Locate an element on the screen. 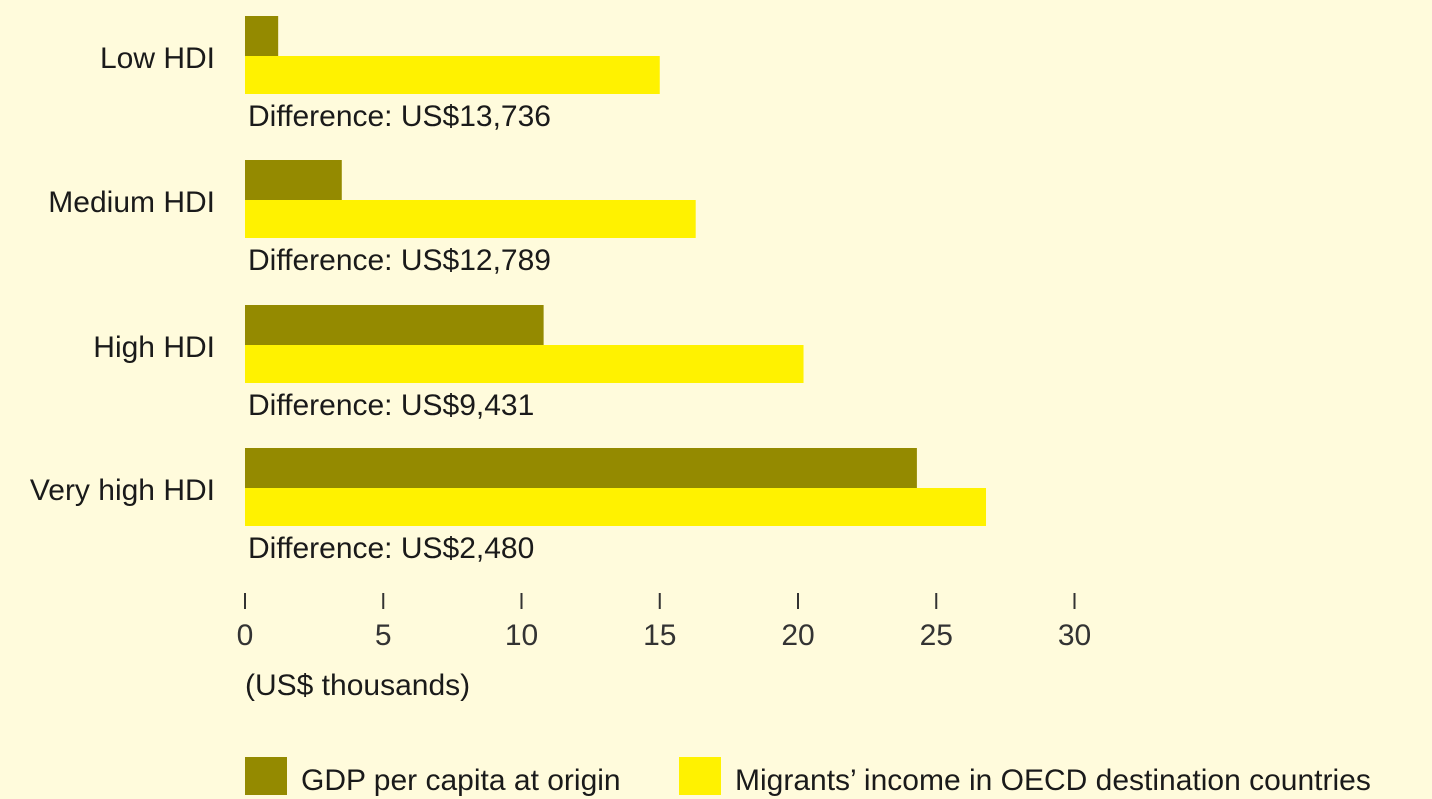 This screenshot has width=1432, height=799. x-tick-label-30: 30 is located at coordinates (1074, 635).